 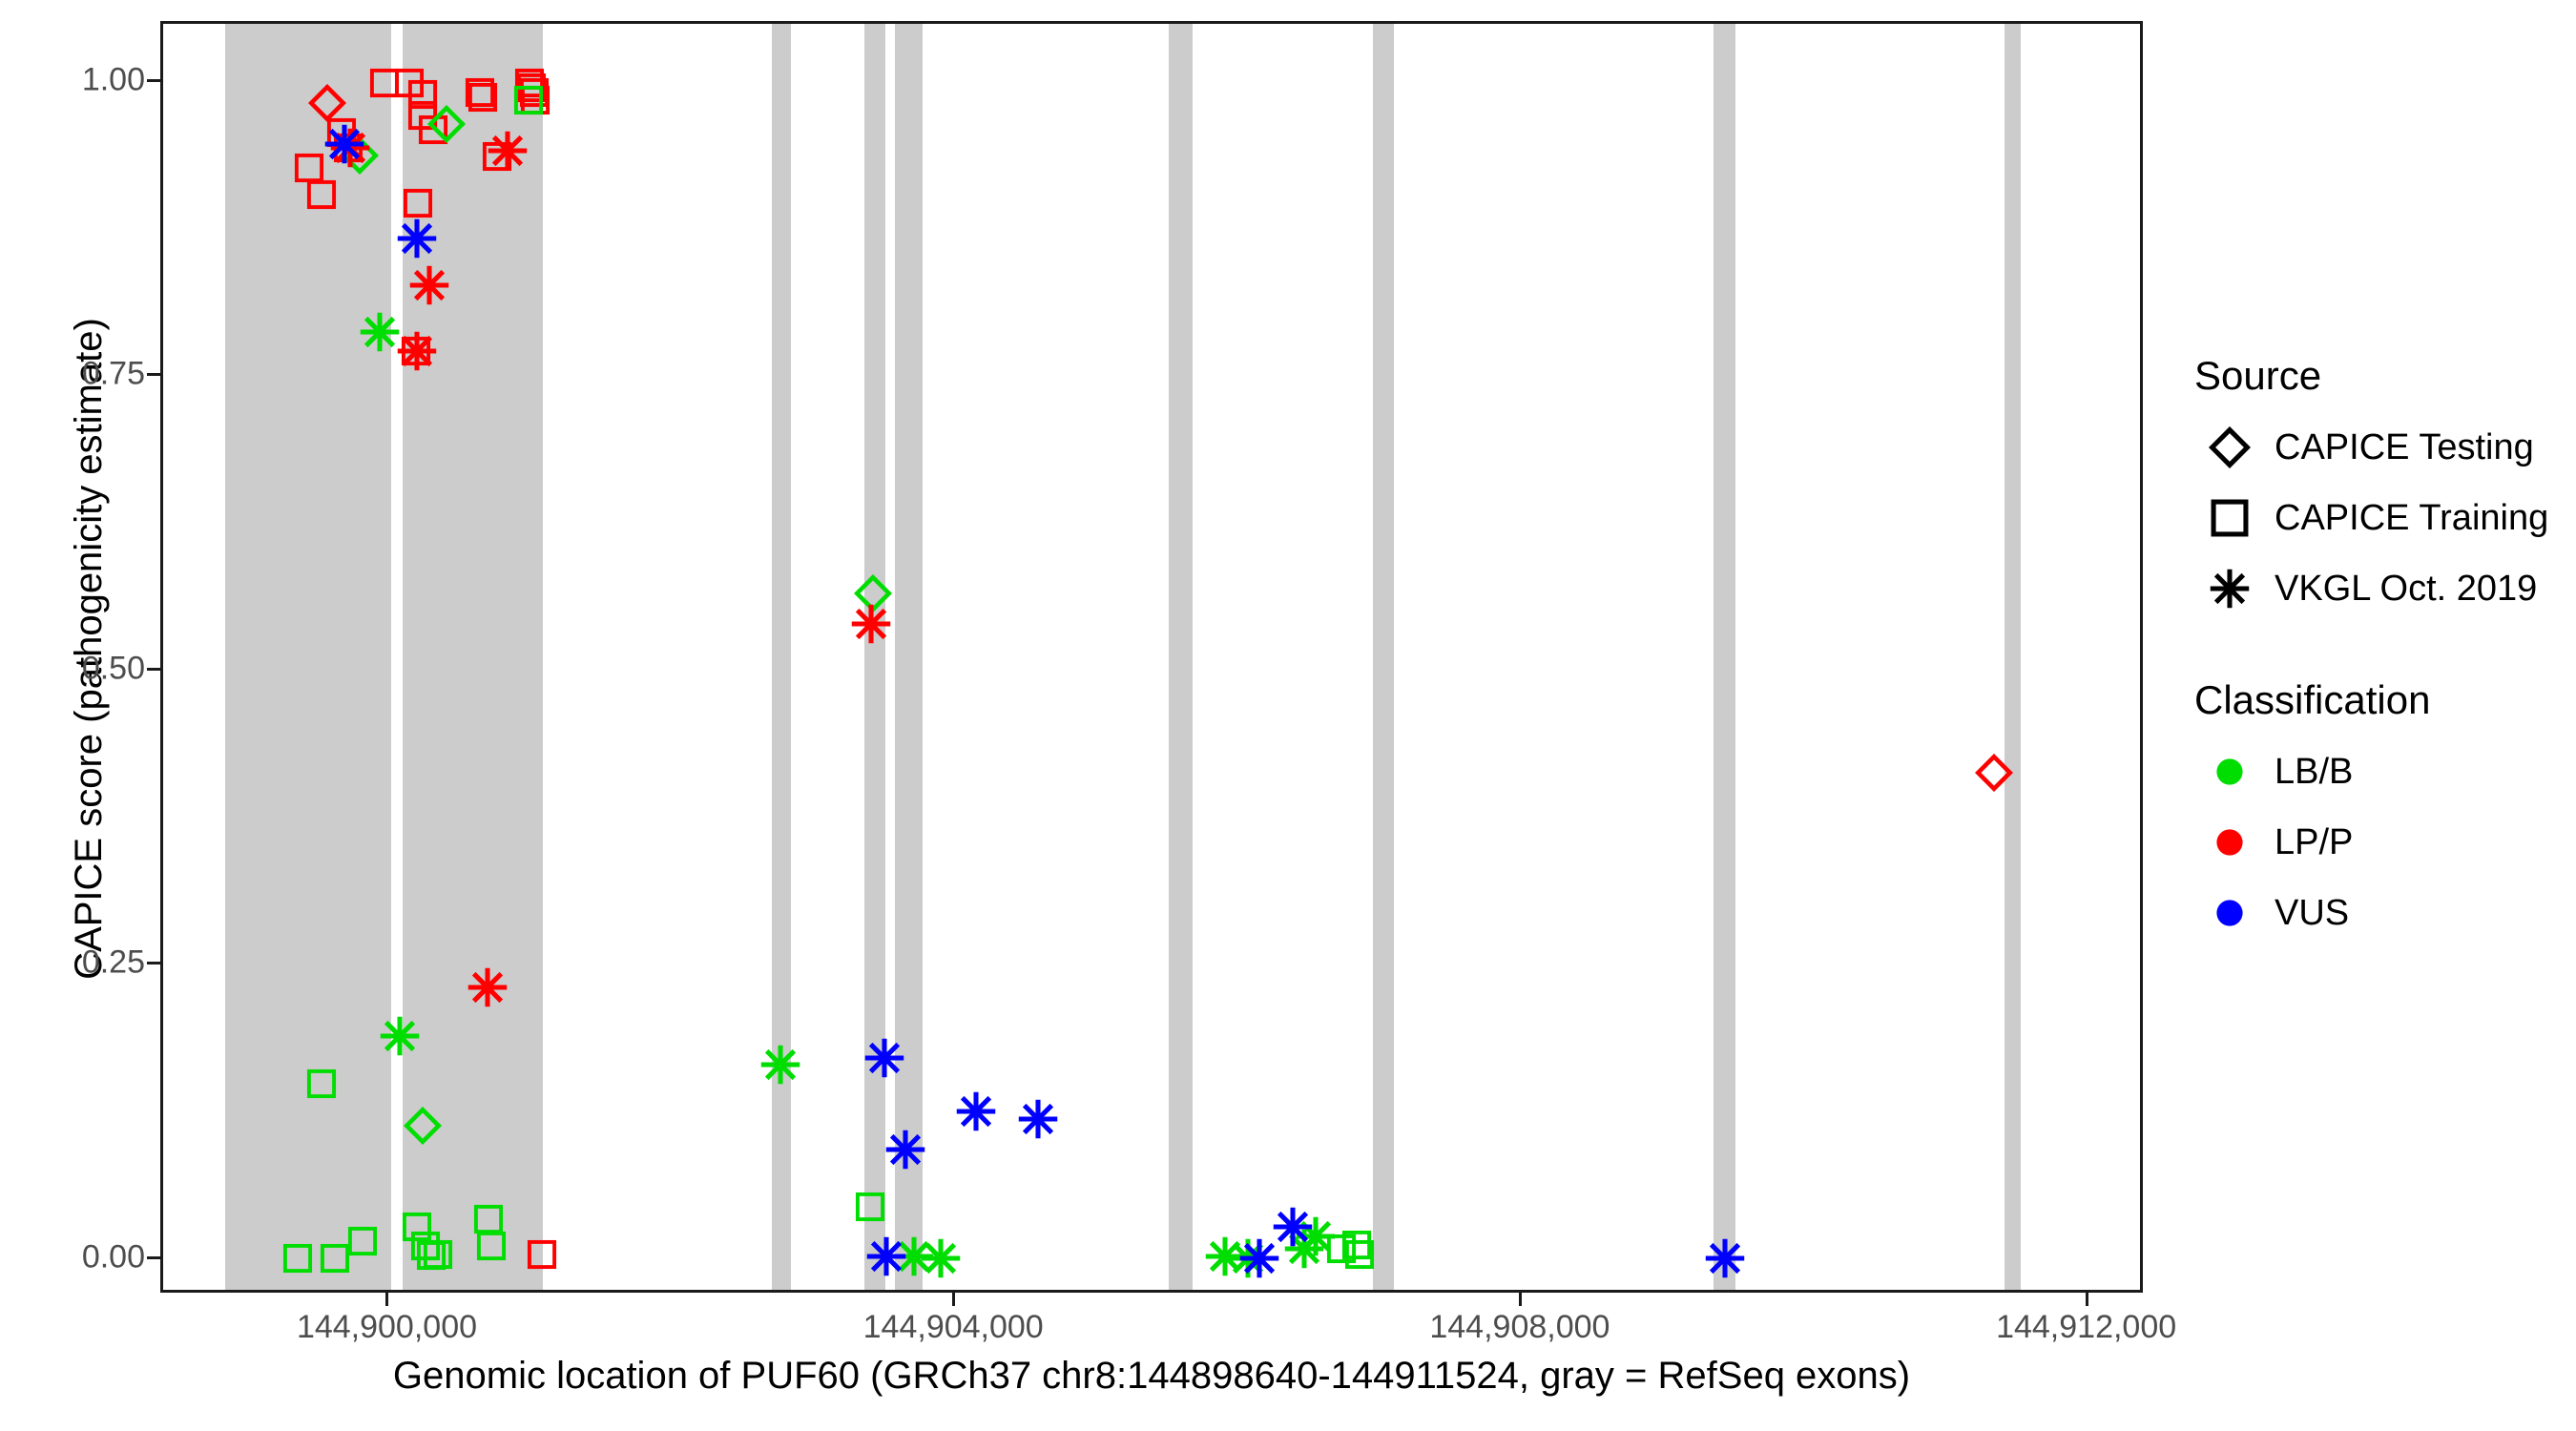 I want to click on legend-source-item: VKGL Oct. 2019, so click(x=2385, y=588).